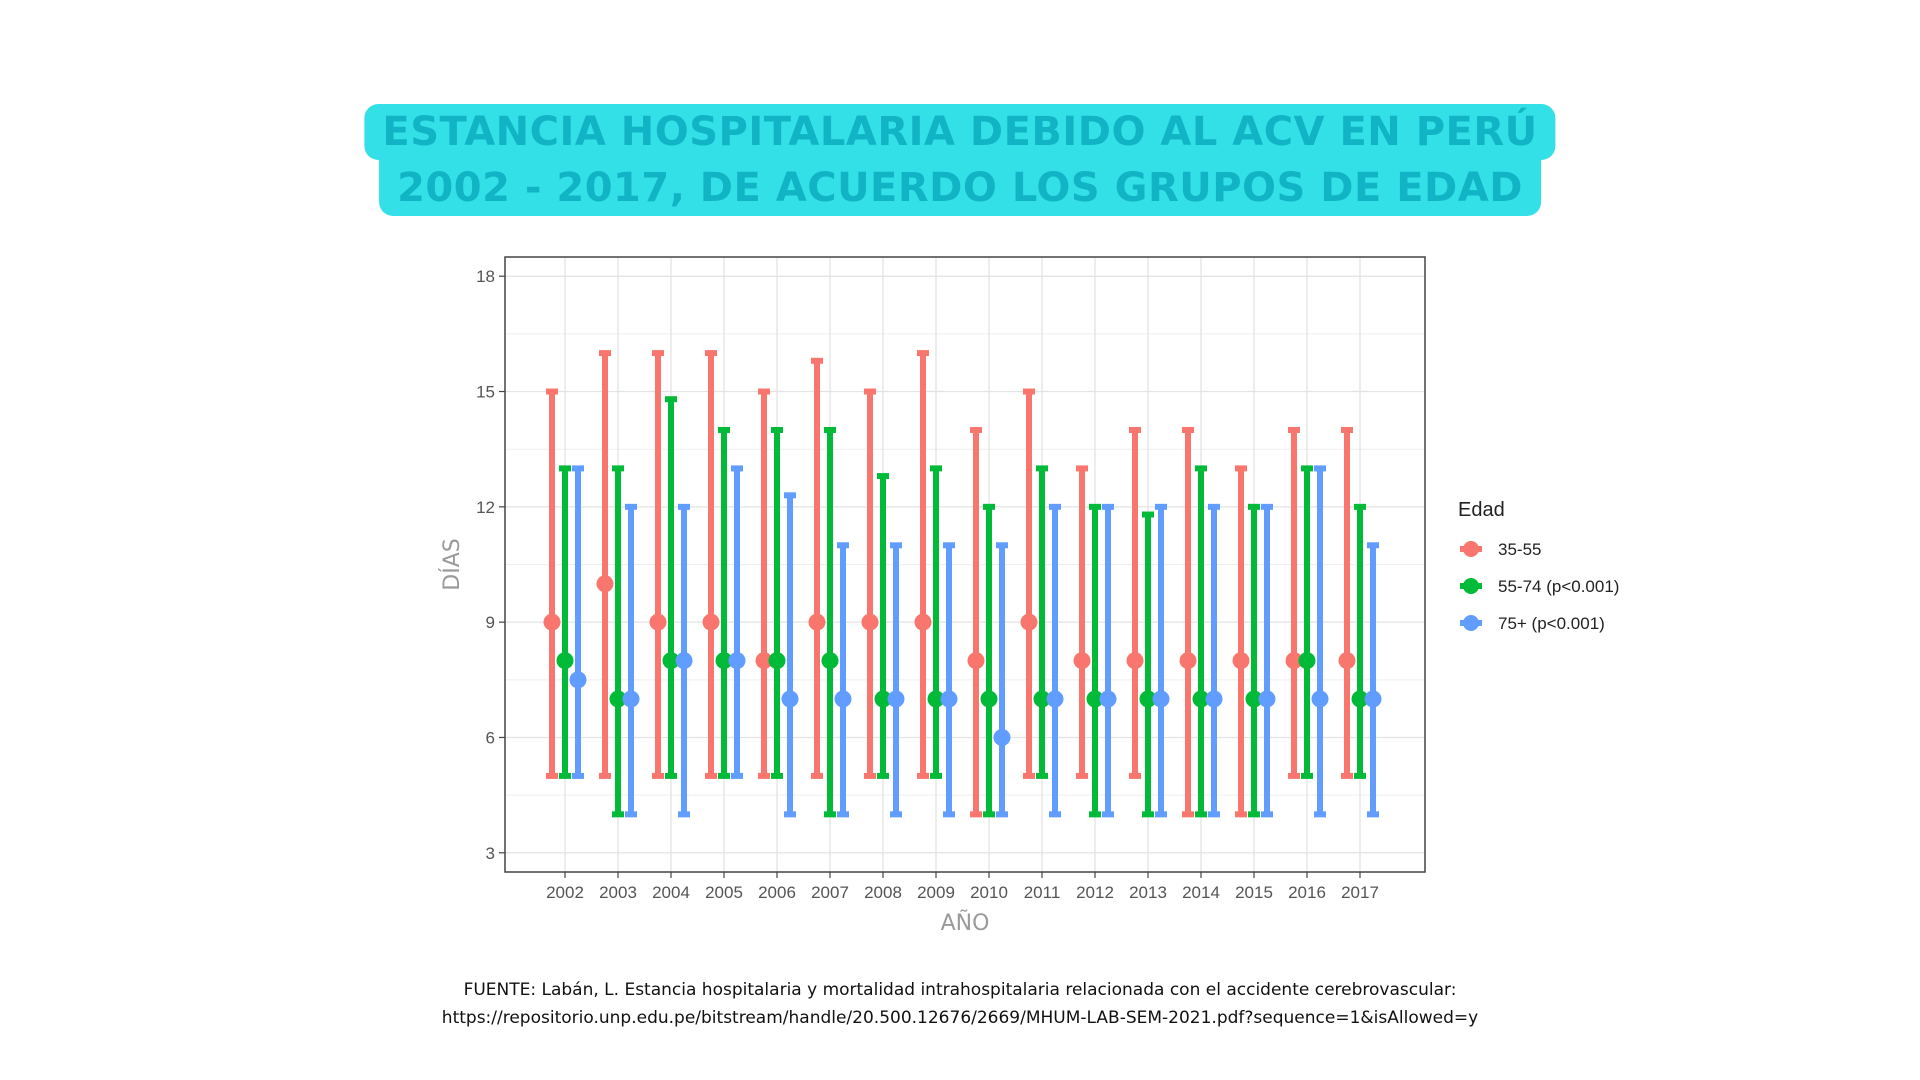 The image size is (1920, 1080). What do you see at coordinates (1029, 583) in the screenshot?
I see `series-1-errorbar-2011` at bounding box center [1029, 583].